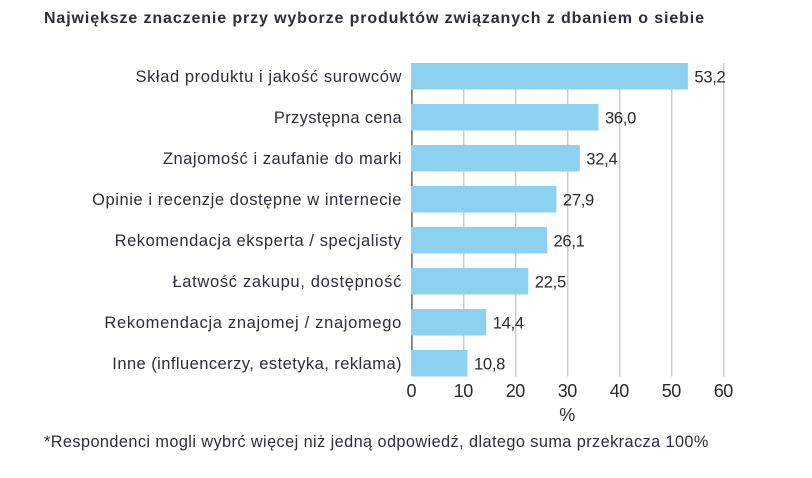 This screenshot has height=478, width=812. I want to click on svg-text: 0, so click(412, 391).